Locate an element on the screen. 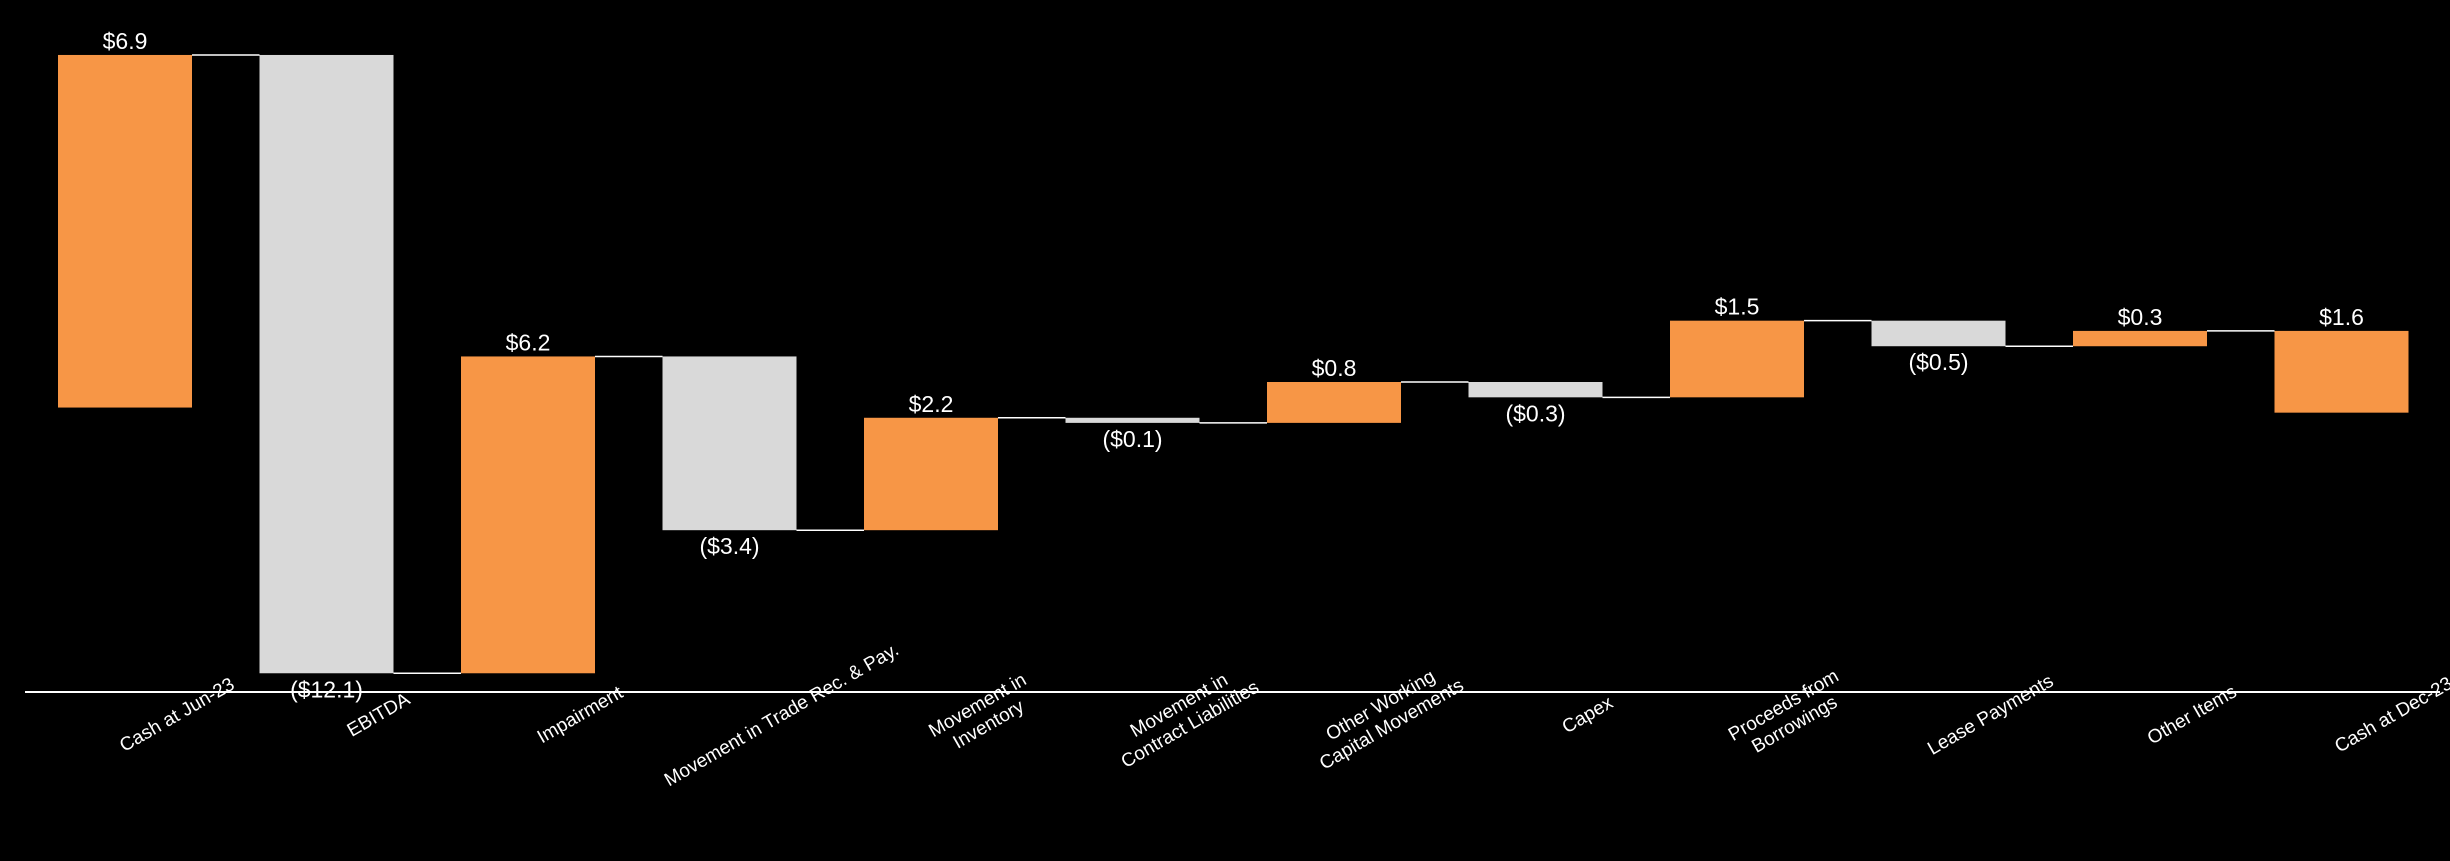 The height and width of the screenshot is (861, 2450). value-label-11: $1.6 is located at coordinates (2341, 317).